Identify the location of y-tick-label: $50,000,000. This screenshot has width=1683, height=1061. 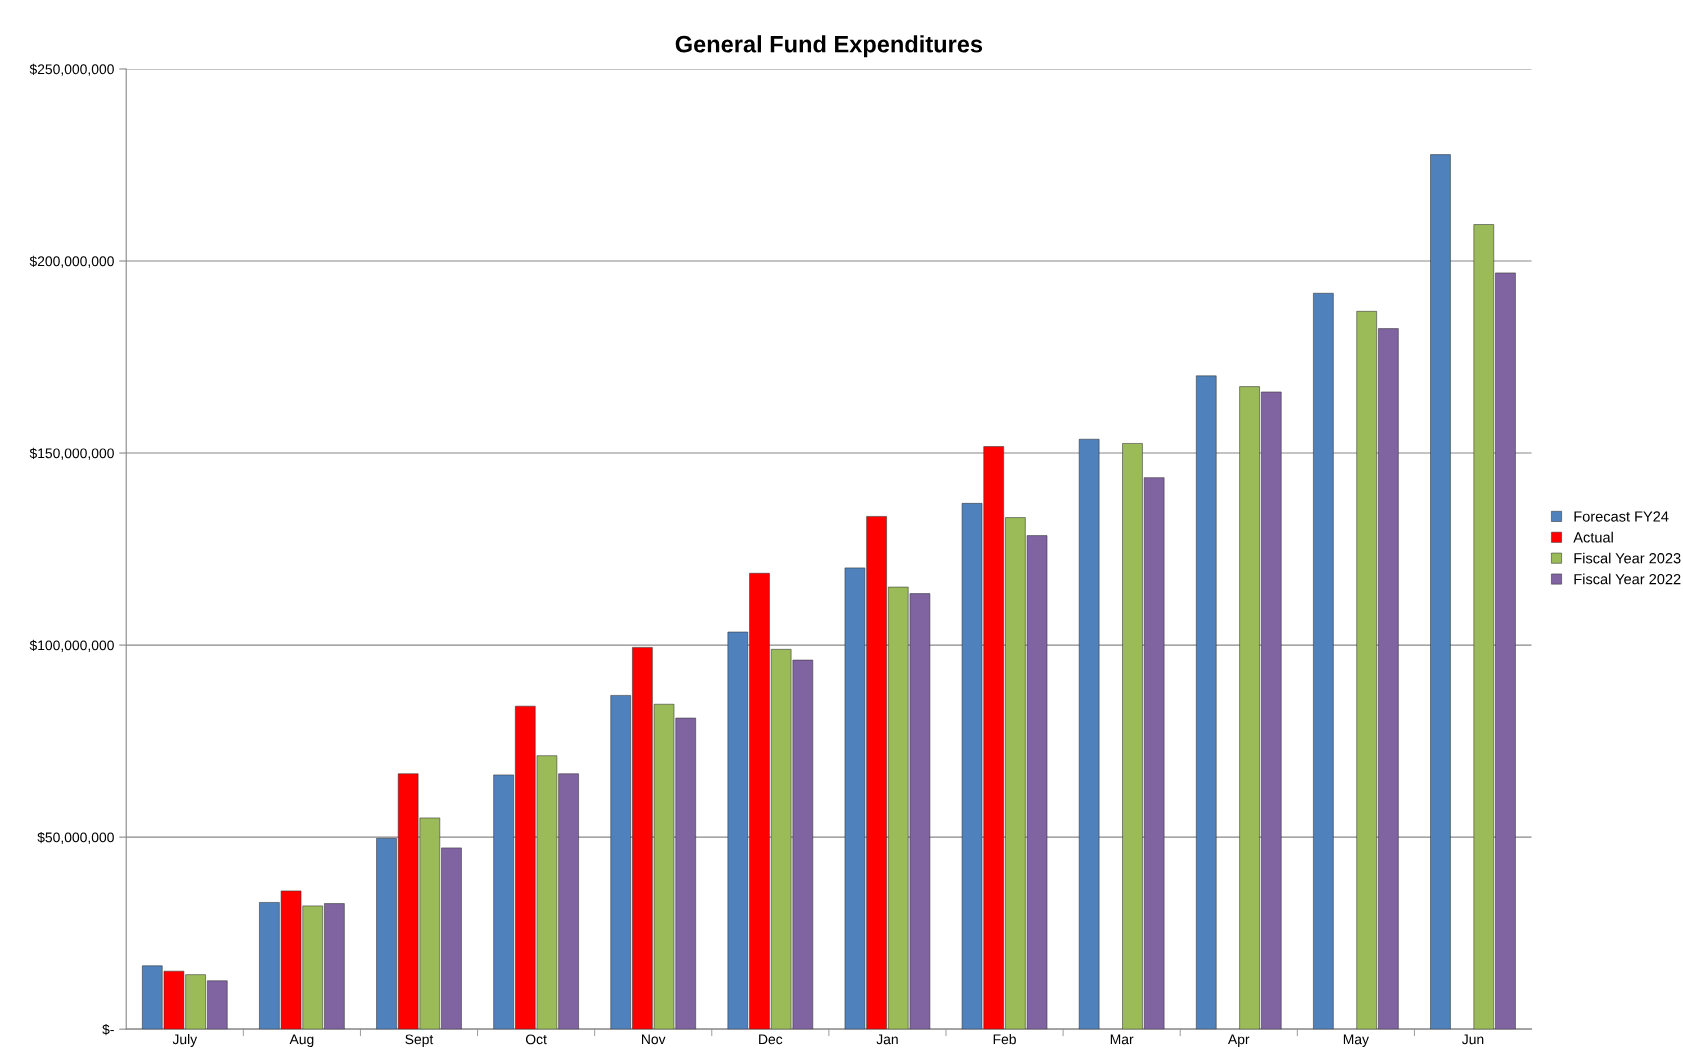
(75, 837).